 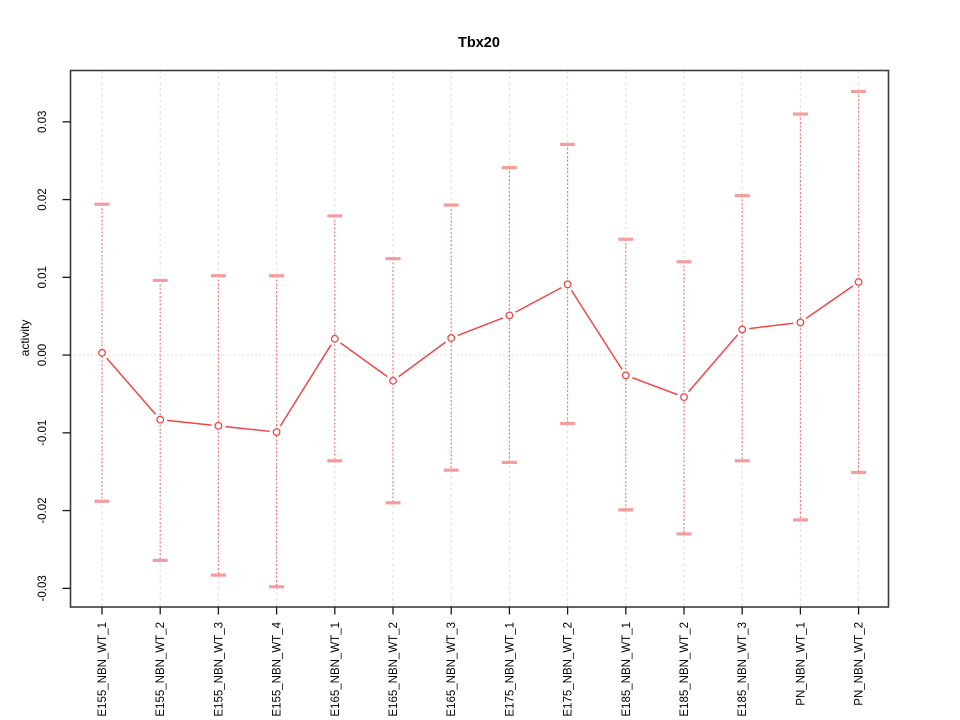 I want to click on x-tick-label: E165_NBN_WT_2, so click(x=394, y=669).